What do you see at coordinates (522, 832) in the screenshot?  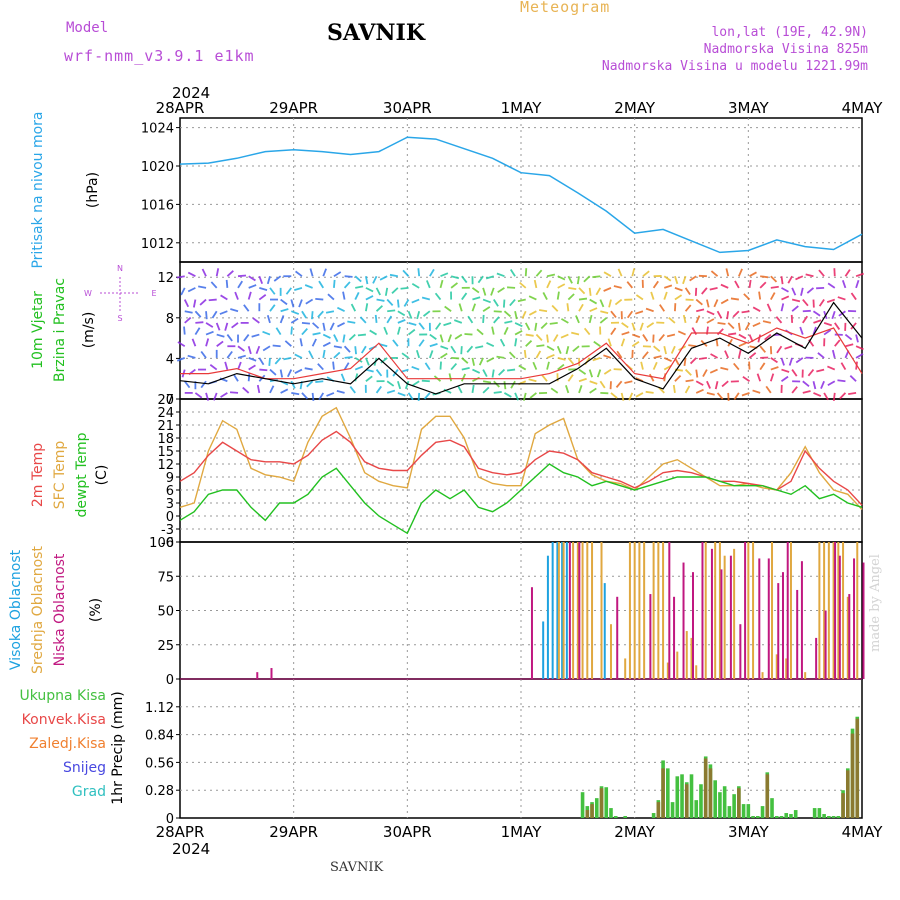 I see `x-tick-label-bottom: 1MAY` at bounding box center [522, 832].